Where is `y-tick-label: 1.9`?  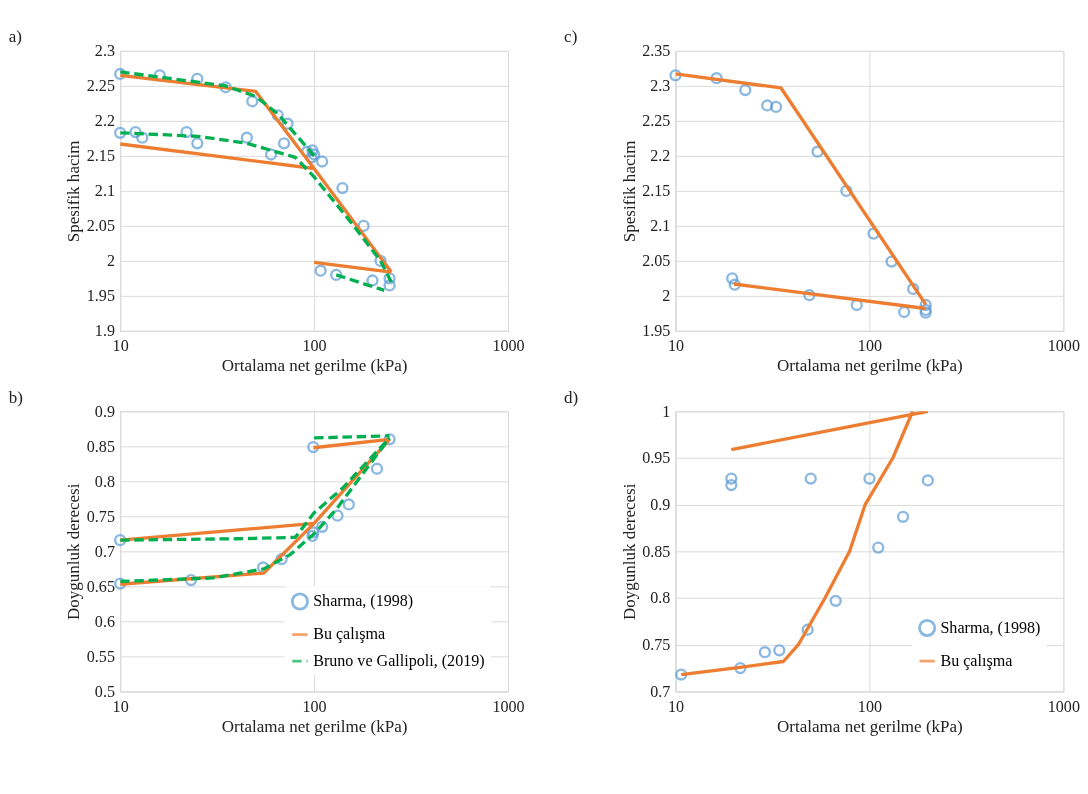 y-tick-label: 1.9 is located at coordinates (104, 331).